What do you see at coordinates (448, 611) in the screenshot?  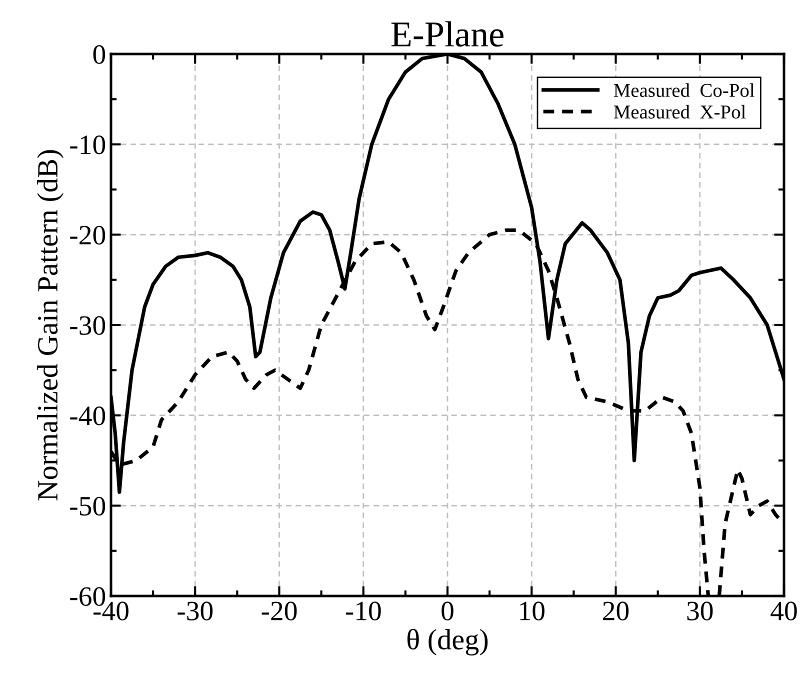 I see `x-tick-label: 0` at bounding box center [448, 611].